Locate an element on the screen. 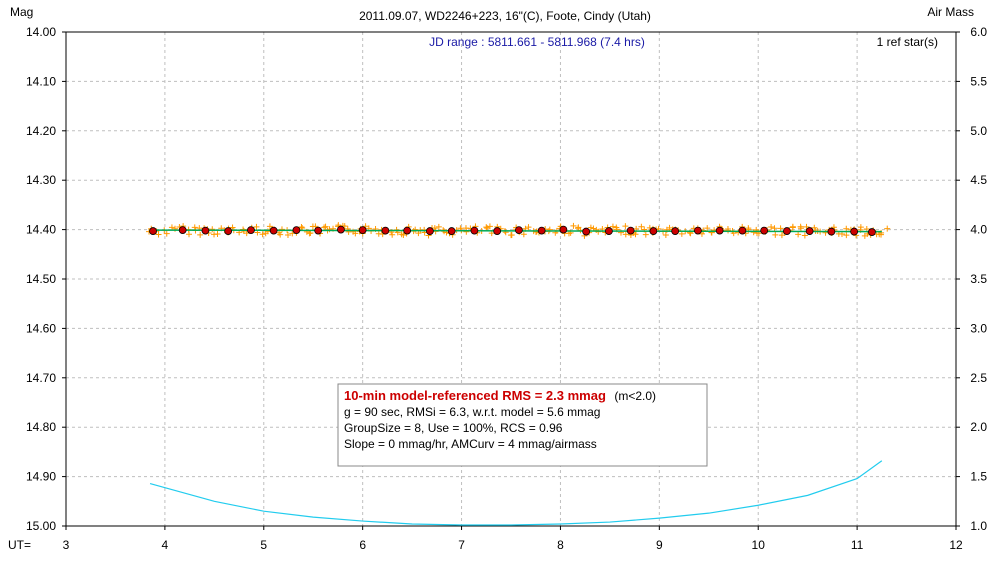 This screenshot has width=1003, height=564. y-right-tick-label: 2.5 is located at coordinates (978, 378).